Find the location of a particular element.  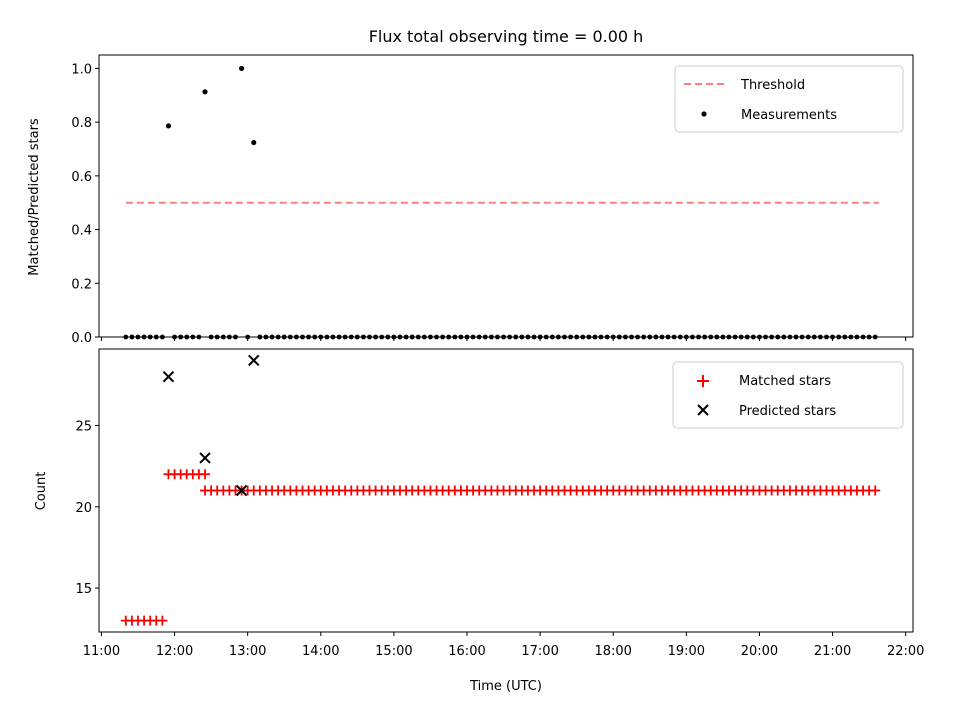

x-tick-label: 16:00 is located at coordinates (466, 651).